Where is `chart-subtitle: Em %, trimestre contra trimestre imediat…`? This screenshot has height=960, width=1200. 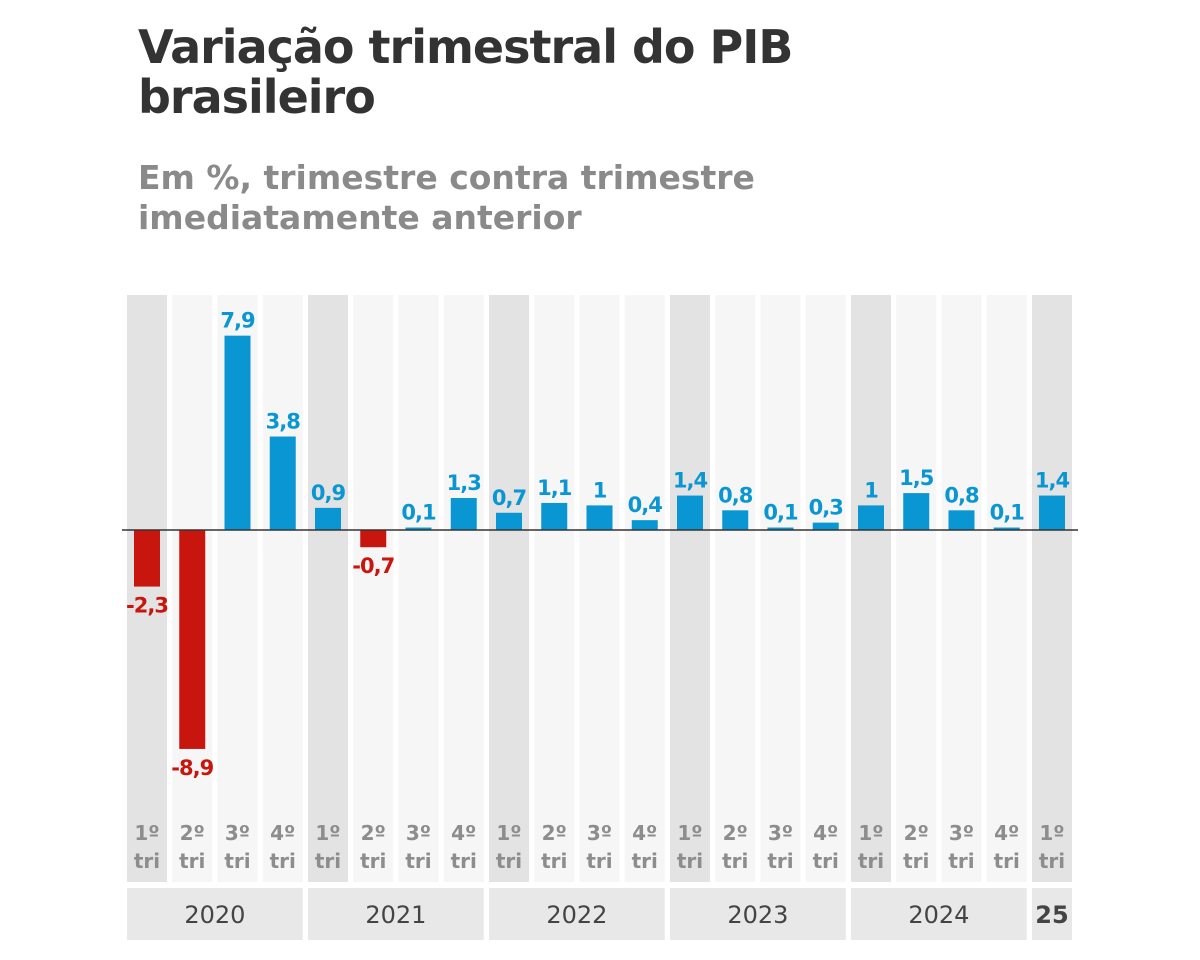
chart-subtitle: Em %, trimestre contra trimestre imediat… is located at coordinates (446, 197).